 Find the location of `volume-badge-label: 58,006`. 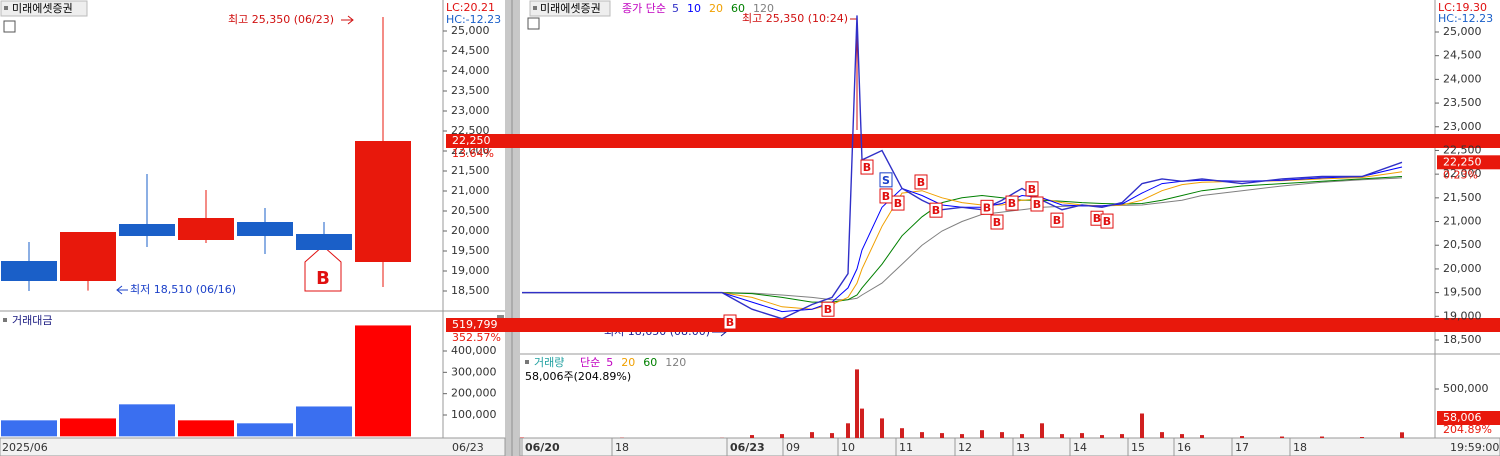

volume-badge-label: 58,006 is located at coordinates (1462, 417).